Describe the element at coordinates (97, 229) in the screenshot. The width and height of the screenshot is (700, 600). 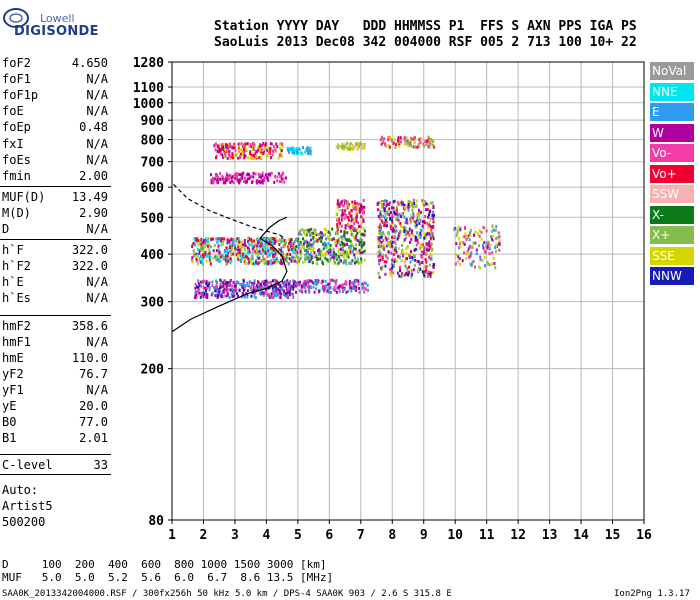
I see `param-value: N/A` at that location.